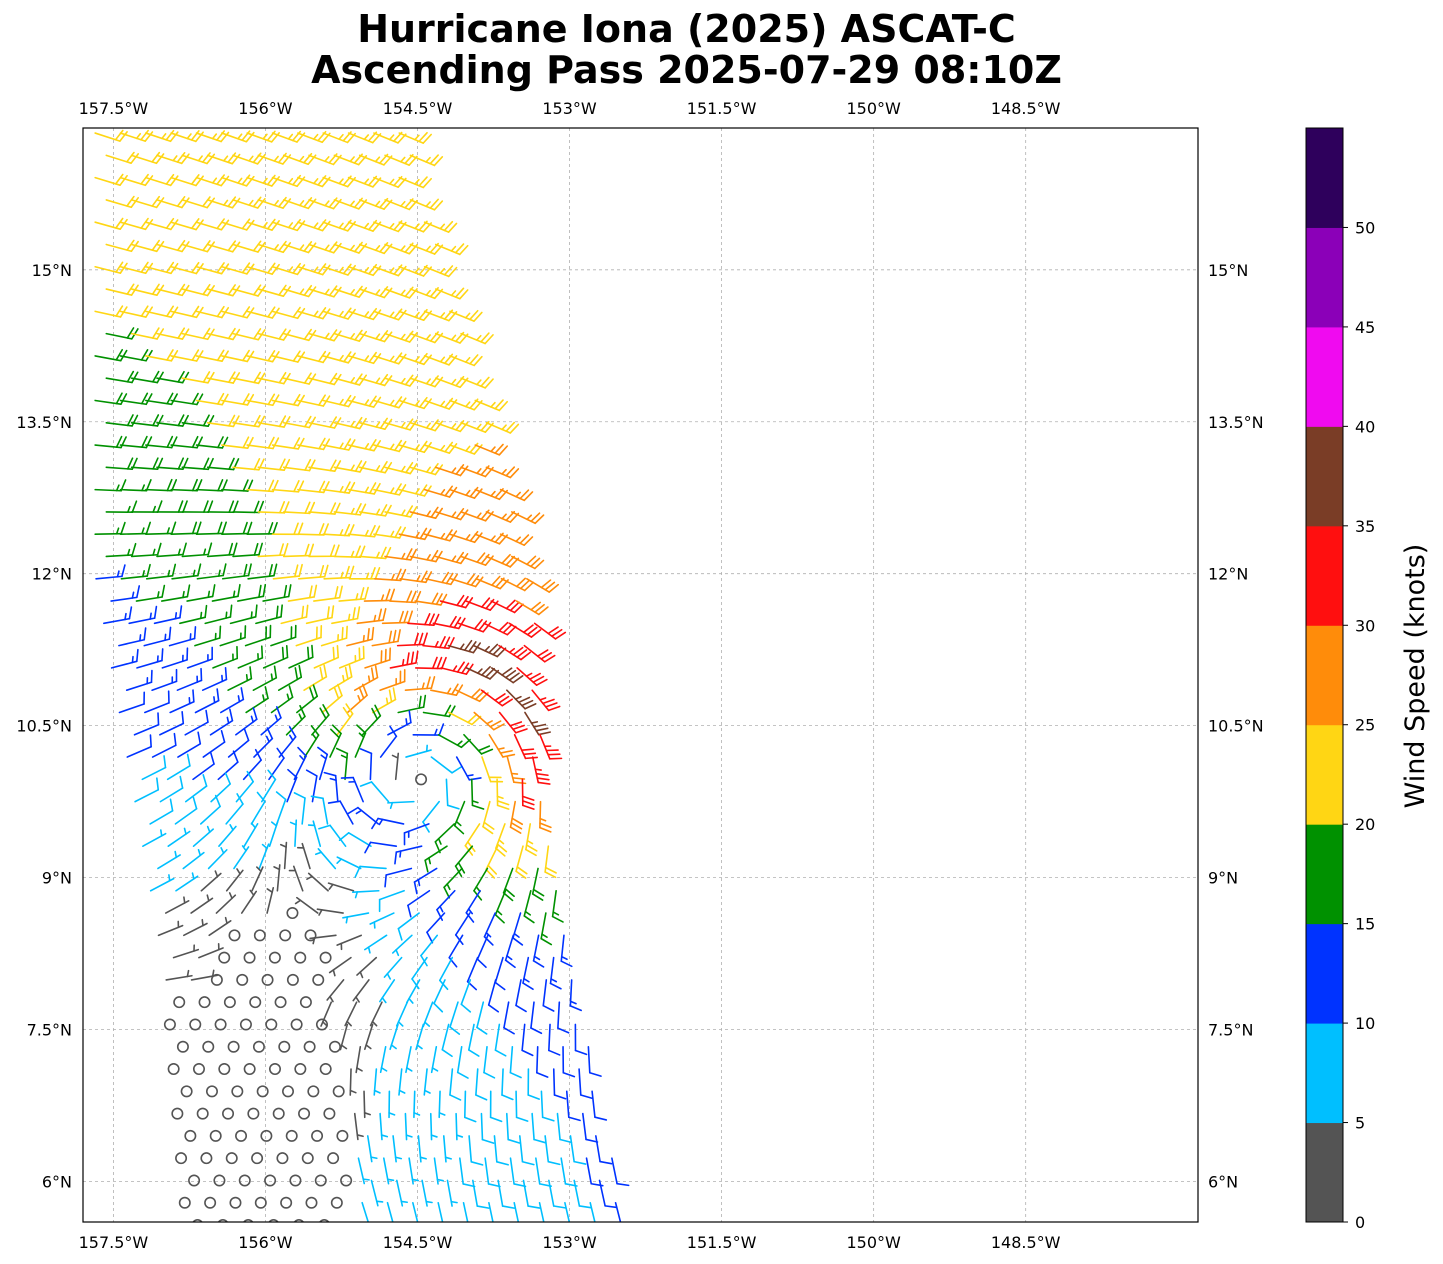 The width and height of the screenshot is (1443, 1264). What do you see at coordinates (1365, 426) in the screenshot?
I see `colorbar-tick-label-8: 40` at bounding box center [1365, 426].